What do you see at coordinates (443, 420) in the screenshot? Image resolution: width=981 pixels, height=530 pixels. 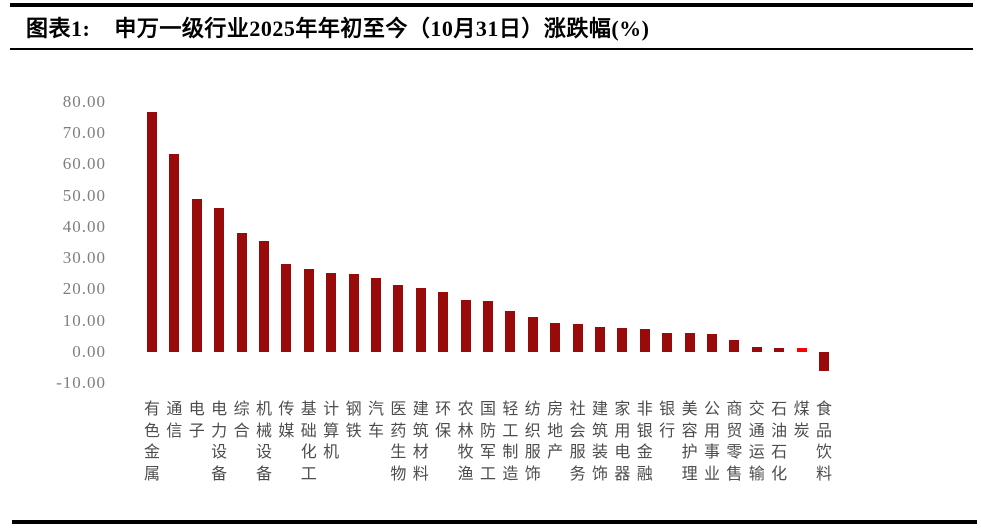 I see `x-axis-label: 环 保` at bounding box center [443, 420].